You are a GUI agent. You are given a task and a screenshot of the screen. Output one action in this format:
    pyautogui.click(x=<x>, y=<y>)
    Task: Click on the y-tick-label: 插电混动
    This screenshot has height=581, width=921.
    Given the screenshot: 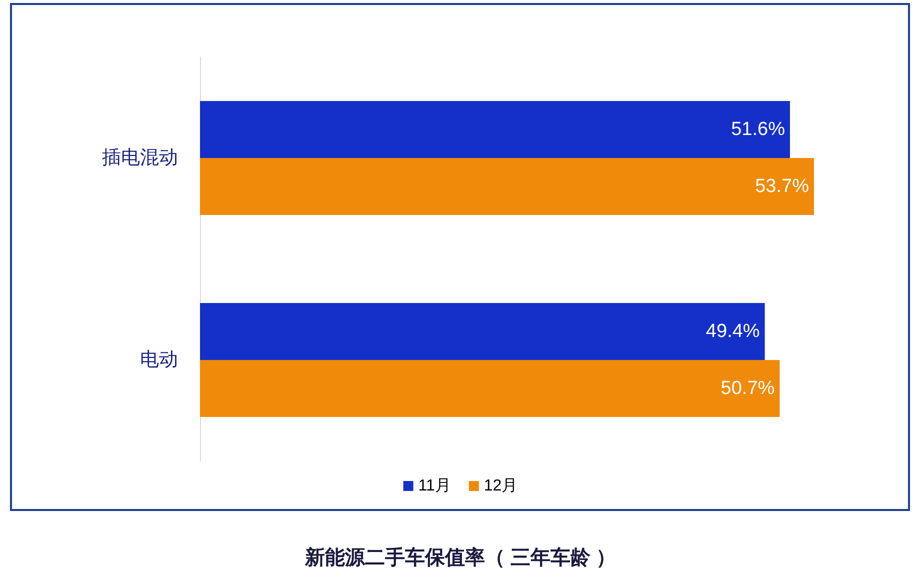 What is the action you would take?
    pyautogui.click(x=140, y=158)
    